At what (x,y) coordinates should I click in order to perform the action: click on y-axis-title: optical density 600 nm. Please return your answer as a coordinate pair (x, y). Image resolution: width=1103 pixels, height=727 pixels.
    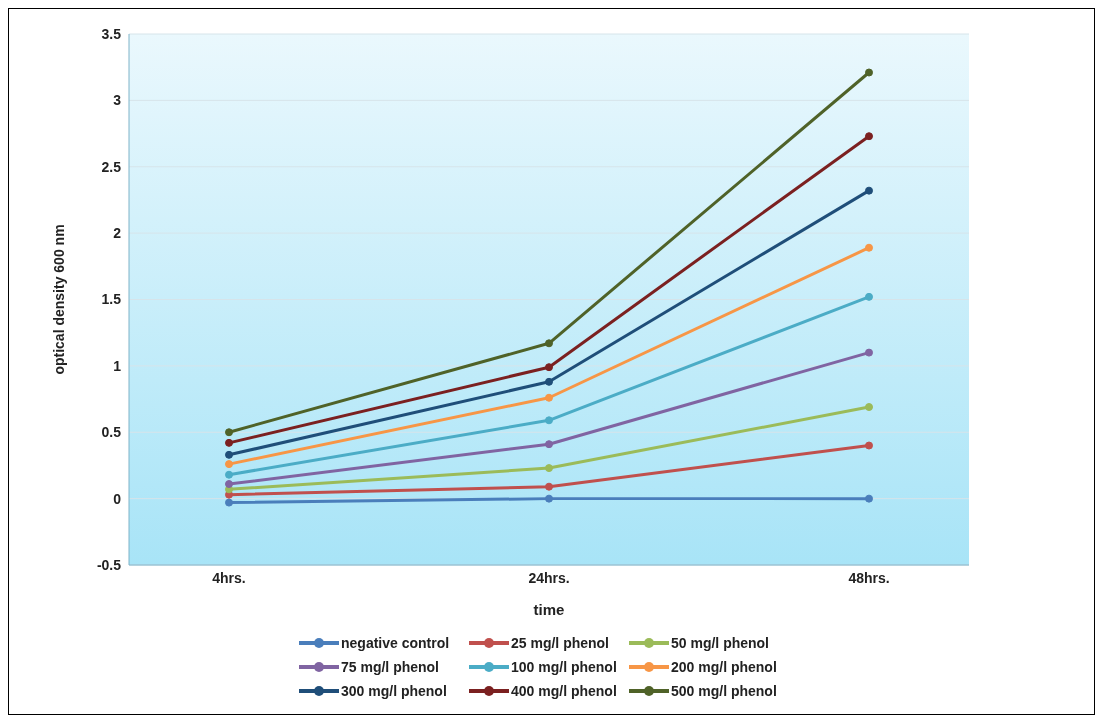
    Looking at the image, I should click on (58, 299).